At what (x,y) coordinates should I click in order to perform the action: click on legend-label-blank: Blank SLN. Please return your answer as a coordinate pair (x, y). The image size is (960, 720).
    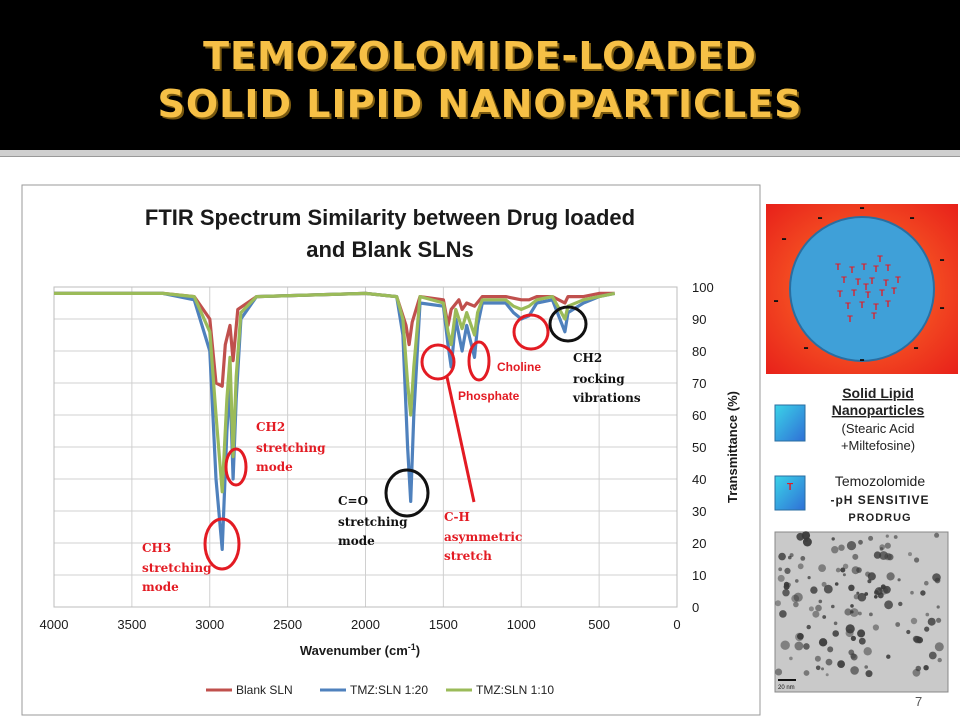
    Looking at the image, I should click on (264, 690).